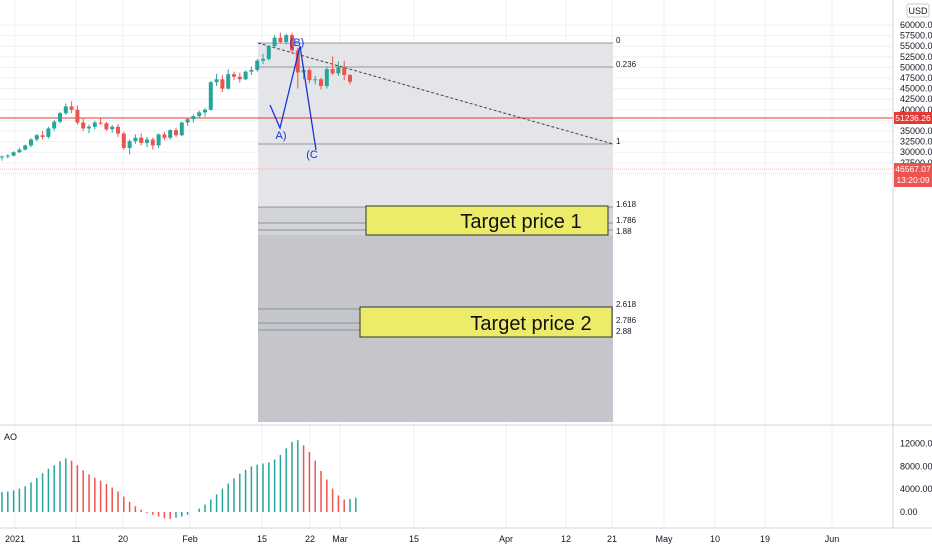  I want to click on ao-tick-label: 4000.00, so click(916, 489).